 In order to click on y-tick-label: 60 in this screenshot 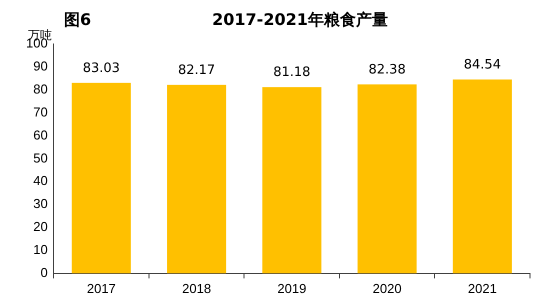, I will do `click(40, 134)`.